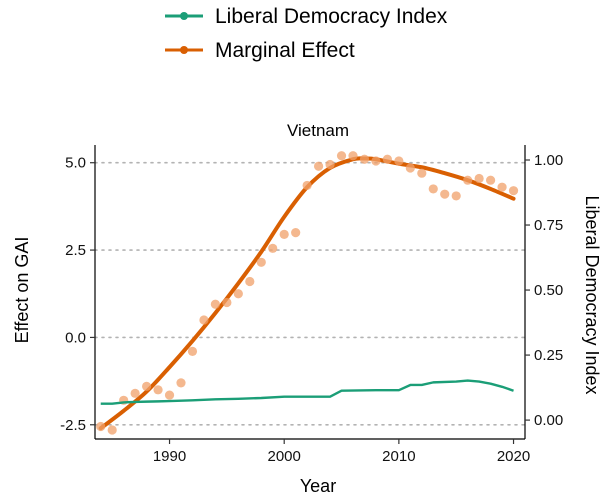 This screenshot has height=502, width=612. Describe the element at coordinates (592, 294) in the screenshot. I see `y2-axis-title: Liberal Democracy Index` at that location.